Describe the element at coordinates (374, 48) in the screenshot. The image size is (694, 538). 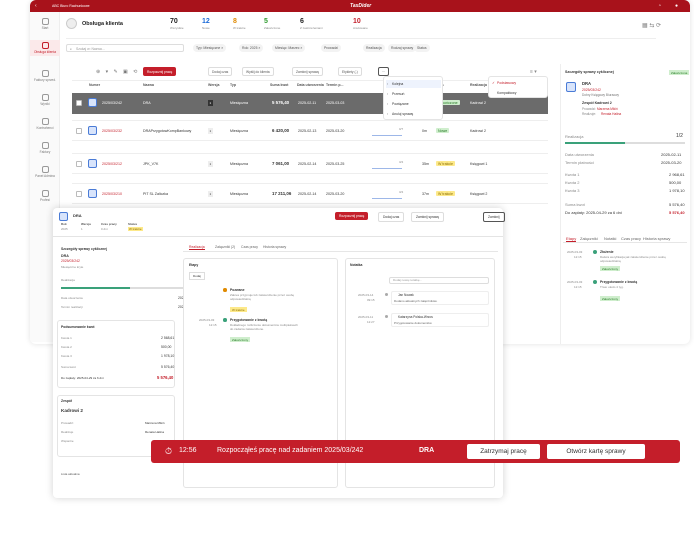
I see `filter-chip: Realizacja` at that location.